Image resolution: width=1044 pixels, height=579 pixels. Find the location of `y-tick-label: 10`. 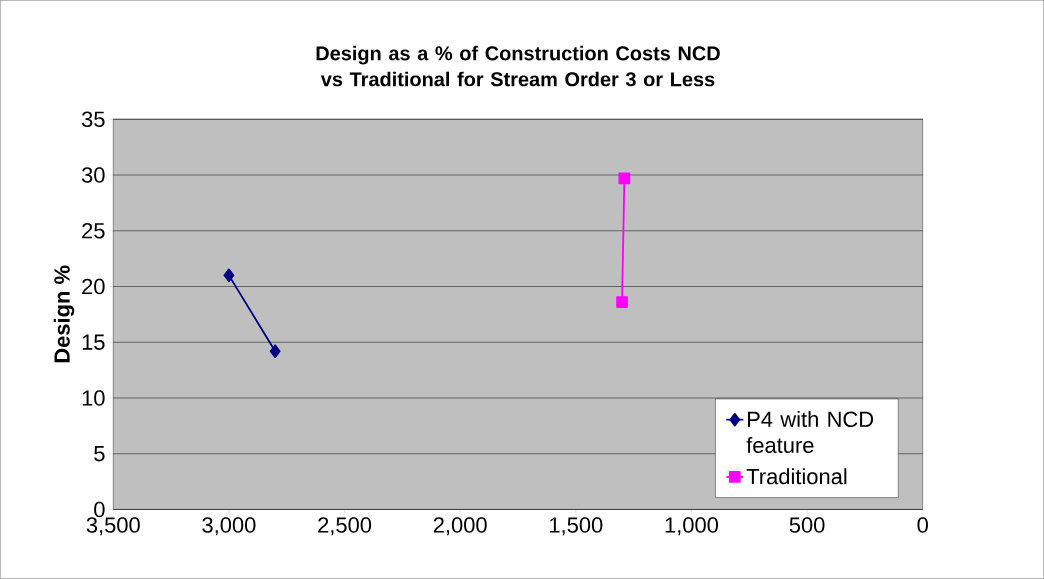

y-tick-label: 10 is located at coordinates (93, 398).